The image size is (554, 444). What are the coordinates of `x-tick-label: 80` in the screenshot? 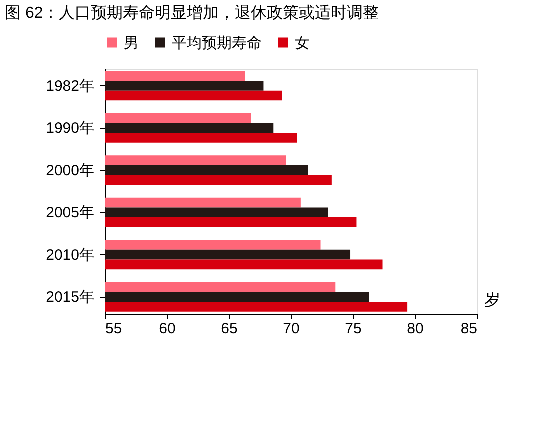 It's located at (415, 329).